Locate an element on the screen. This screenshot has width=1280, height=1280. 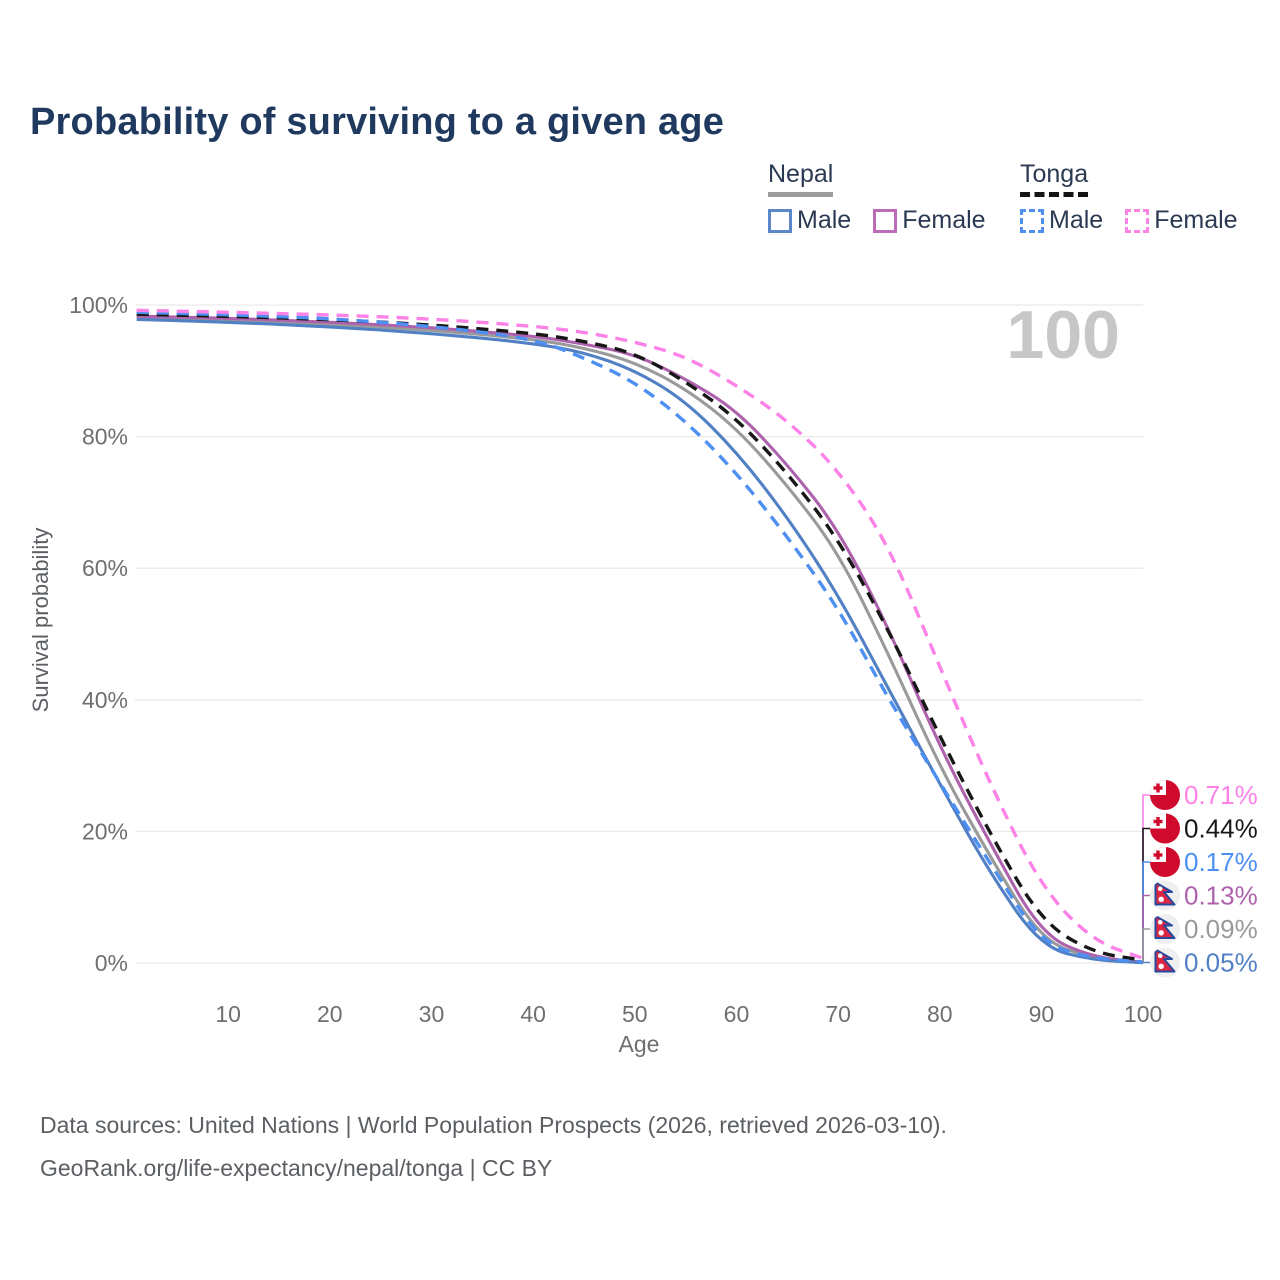
legend-item-tonga-male: Male is located at coordinates (1061, 220).